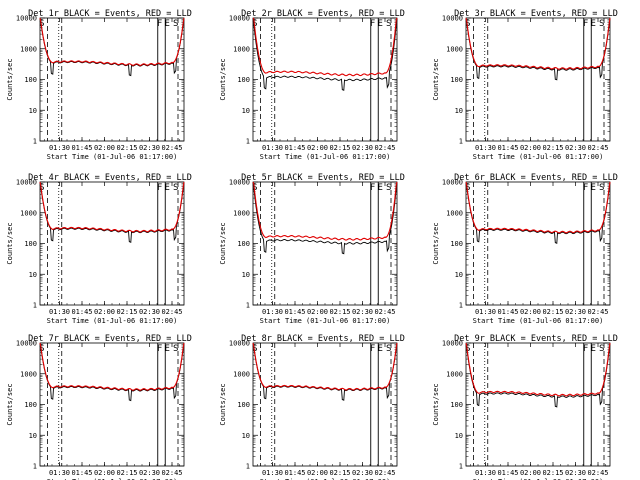 This screenshot has height=480, width=640. What do you see at coordinates (323, 339) in the screenshot?
I see `chart-title: Det 8r BLACK = Events, RED = LLD` at bounding box center [323, 339].